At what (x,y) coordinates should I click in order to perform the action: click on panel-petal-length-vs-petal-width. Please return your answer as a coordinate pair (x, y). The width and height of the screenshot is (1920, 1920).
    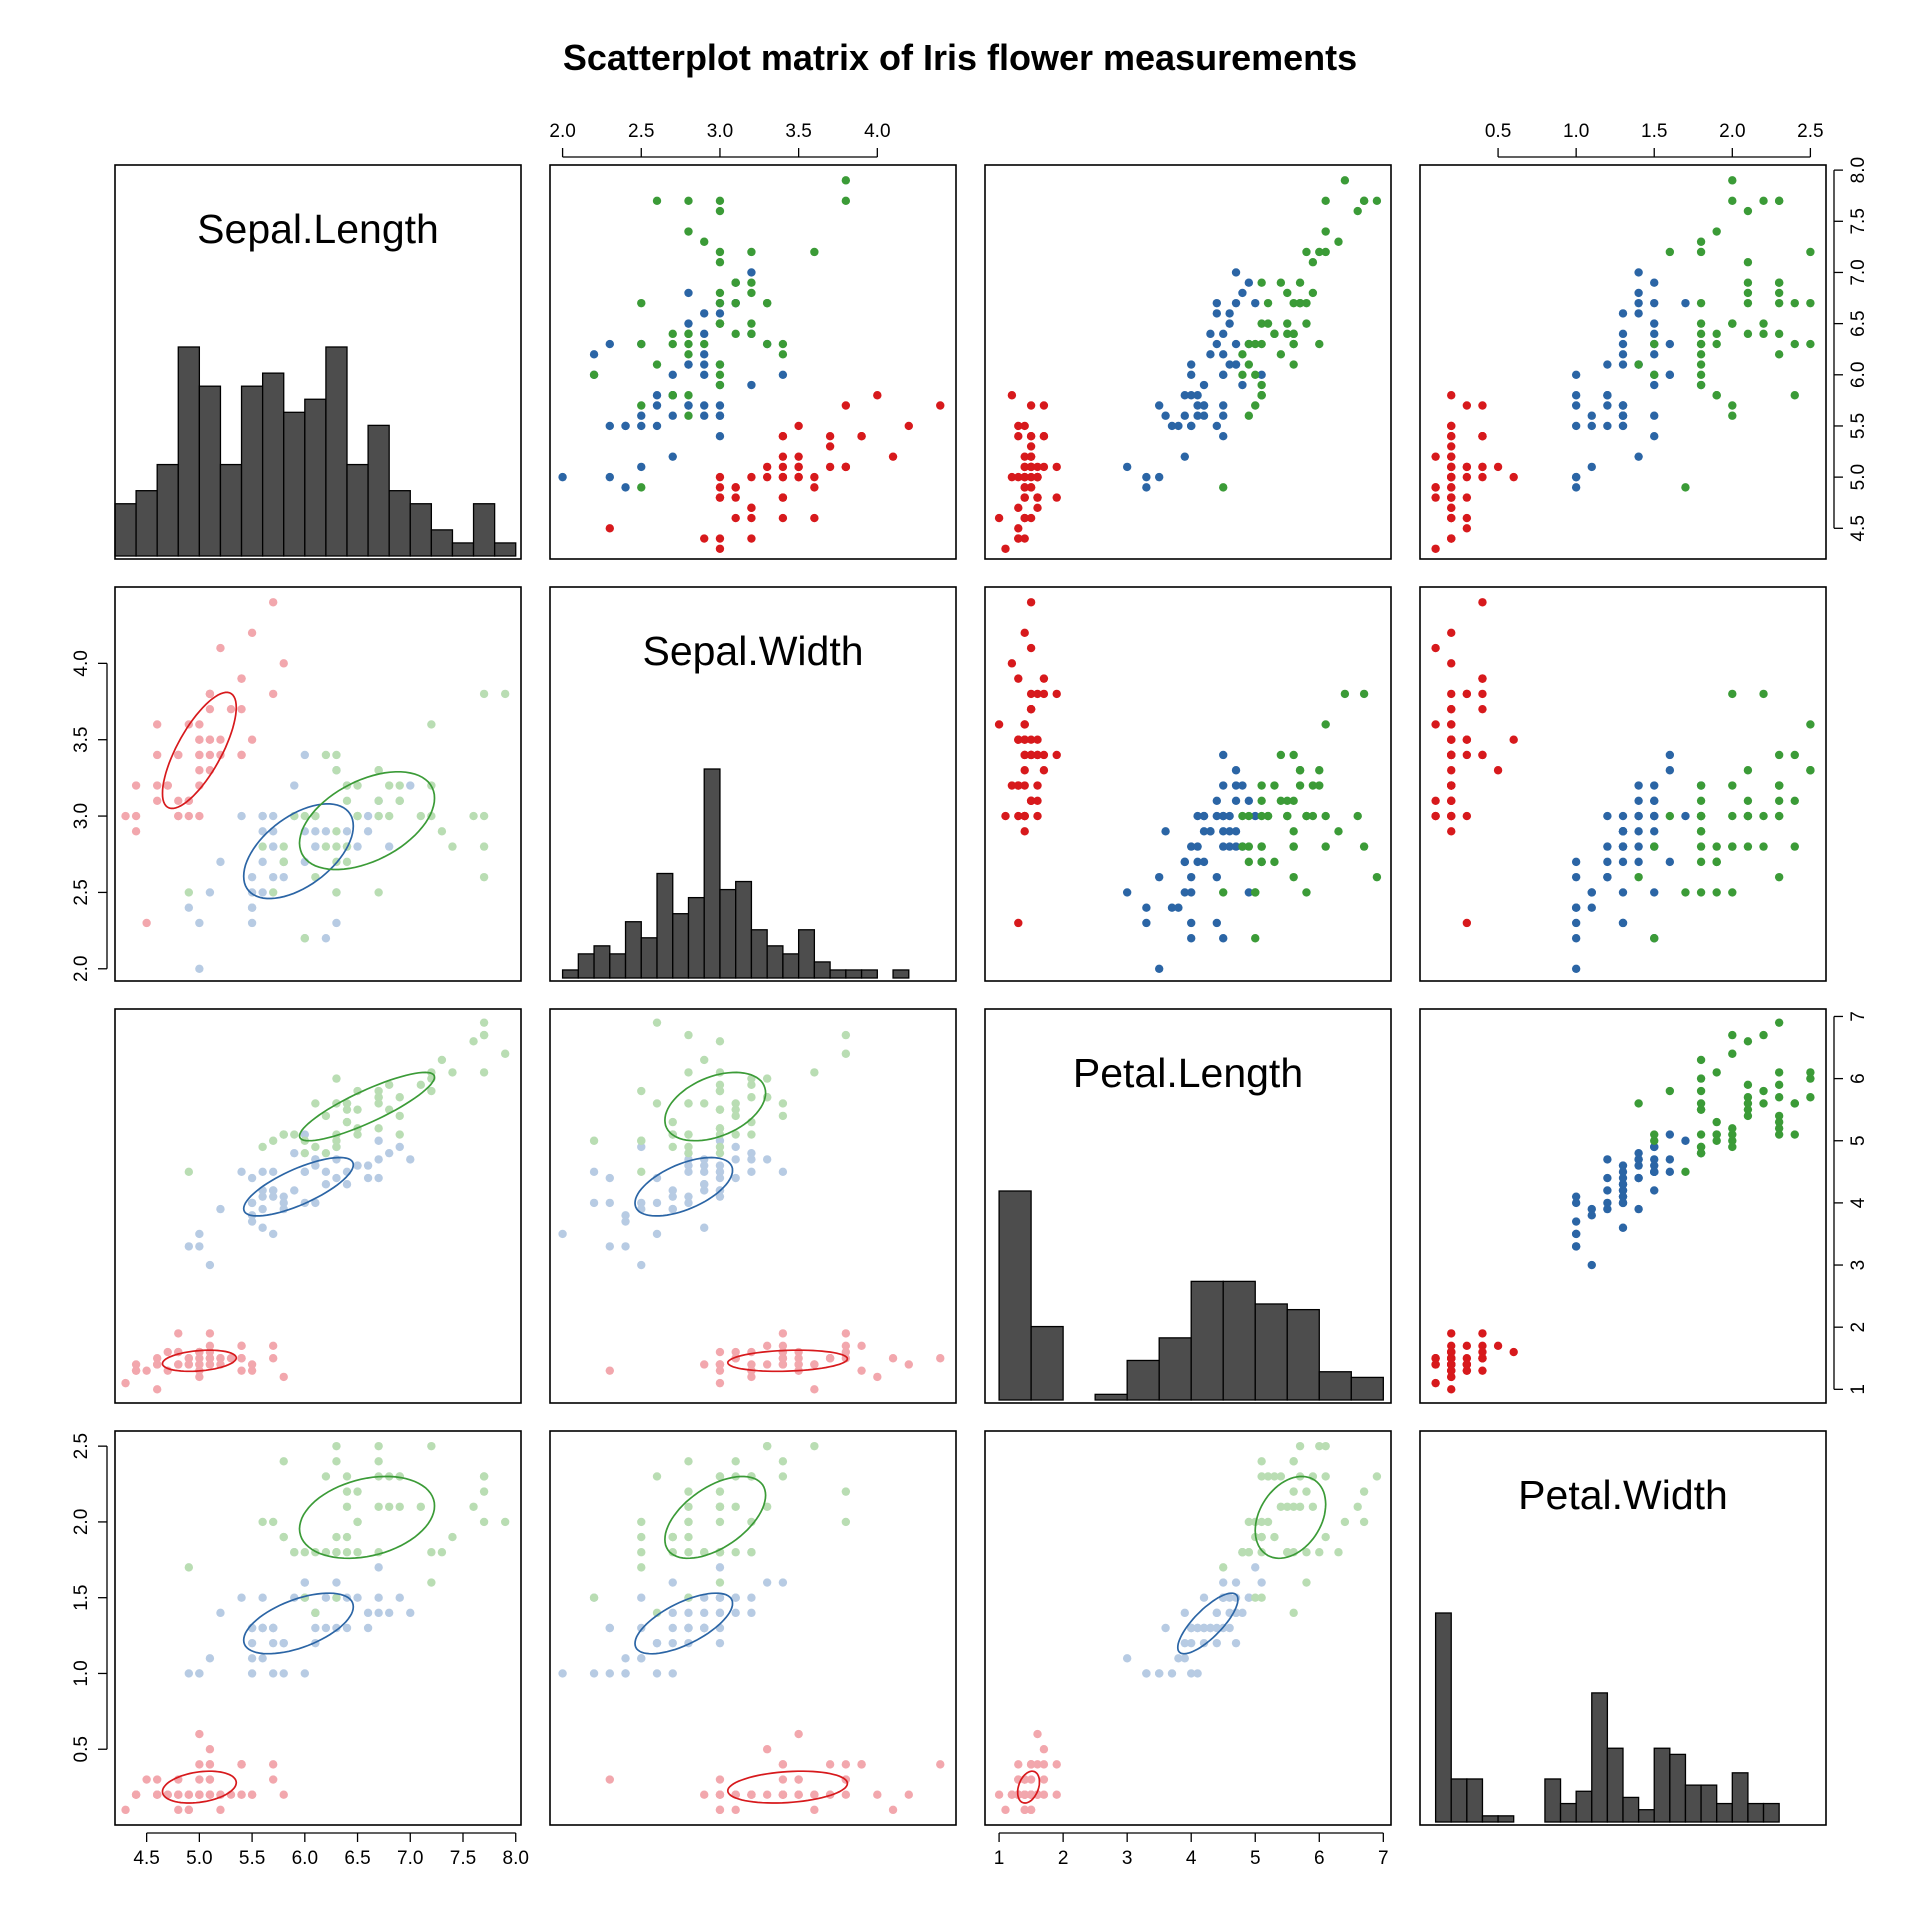
    Looking at the image, I should click on (1623, 1206).